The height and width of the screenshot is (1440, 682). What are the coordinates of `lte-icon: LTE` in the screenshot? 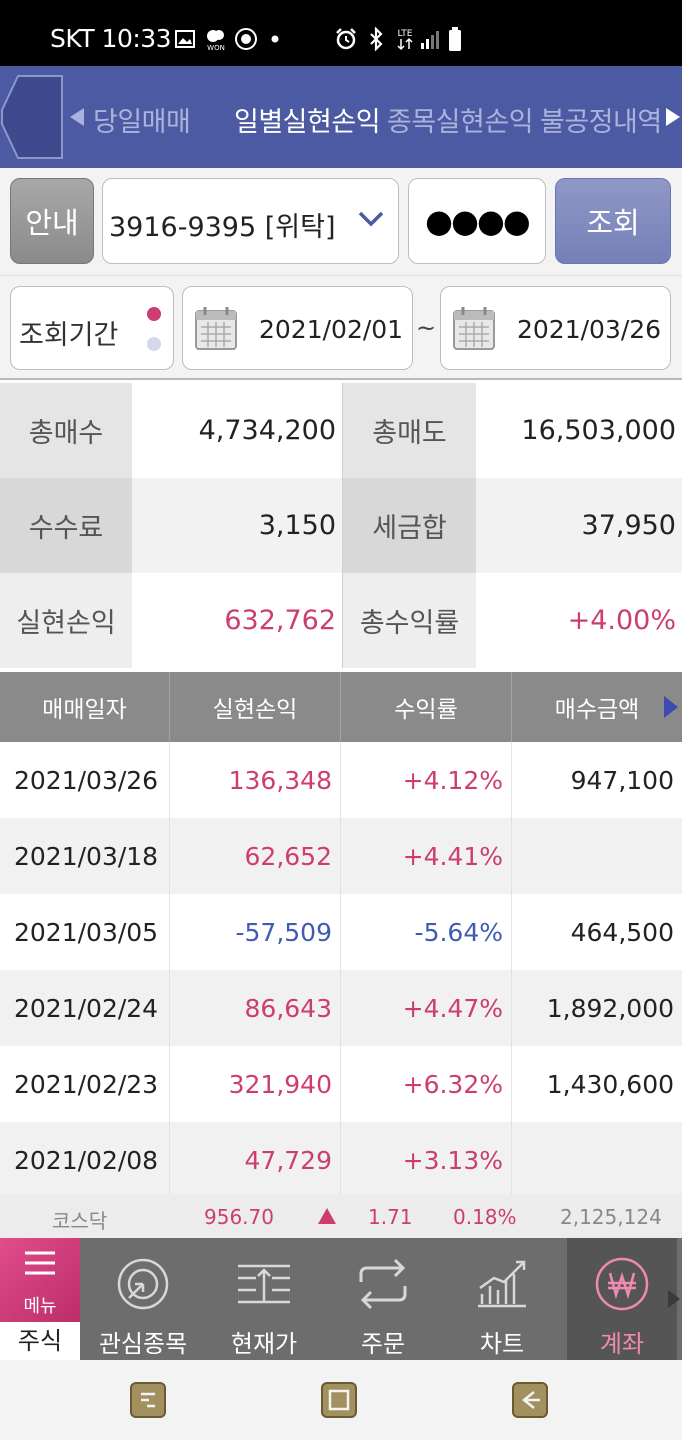 It's located at (405, 39).